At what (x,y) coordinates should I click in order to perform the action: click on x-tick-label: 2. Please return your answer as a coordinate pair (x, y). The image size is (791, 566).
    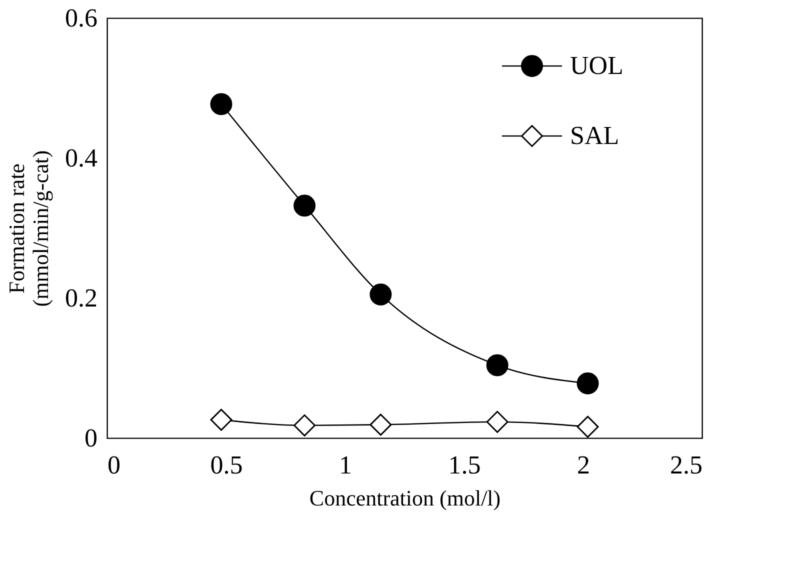
    Looking at the image, I should click on (583, 465).